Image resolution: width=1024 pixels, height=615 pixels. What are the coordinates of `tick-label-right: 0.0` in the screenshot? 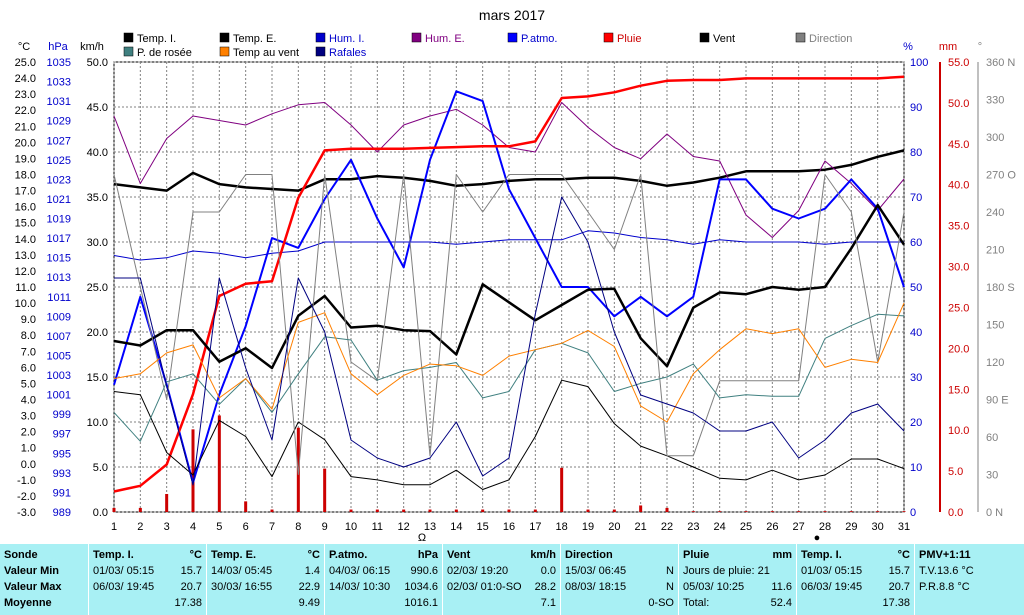 It's located at (955, 513).